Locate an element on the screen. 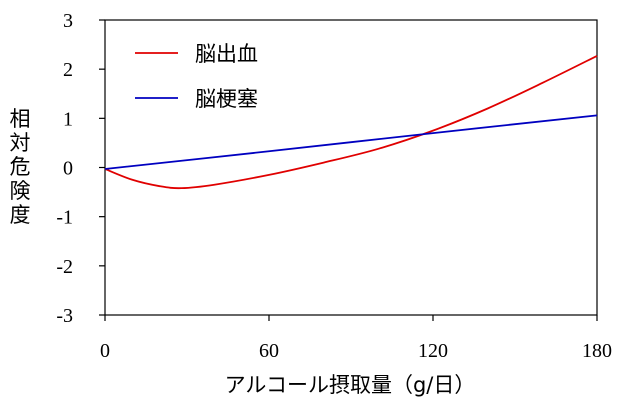  y-axis: 3 2 1 0 -1 -2 -3 is located at coordinates (80, 168).